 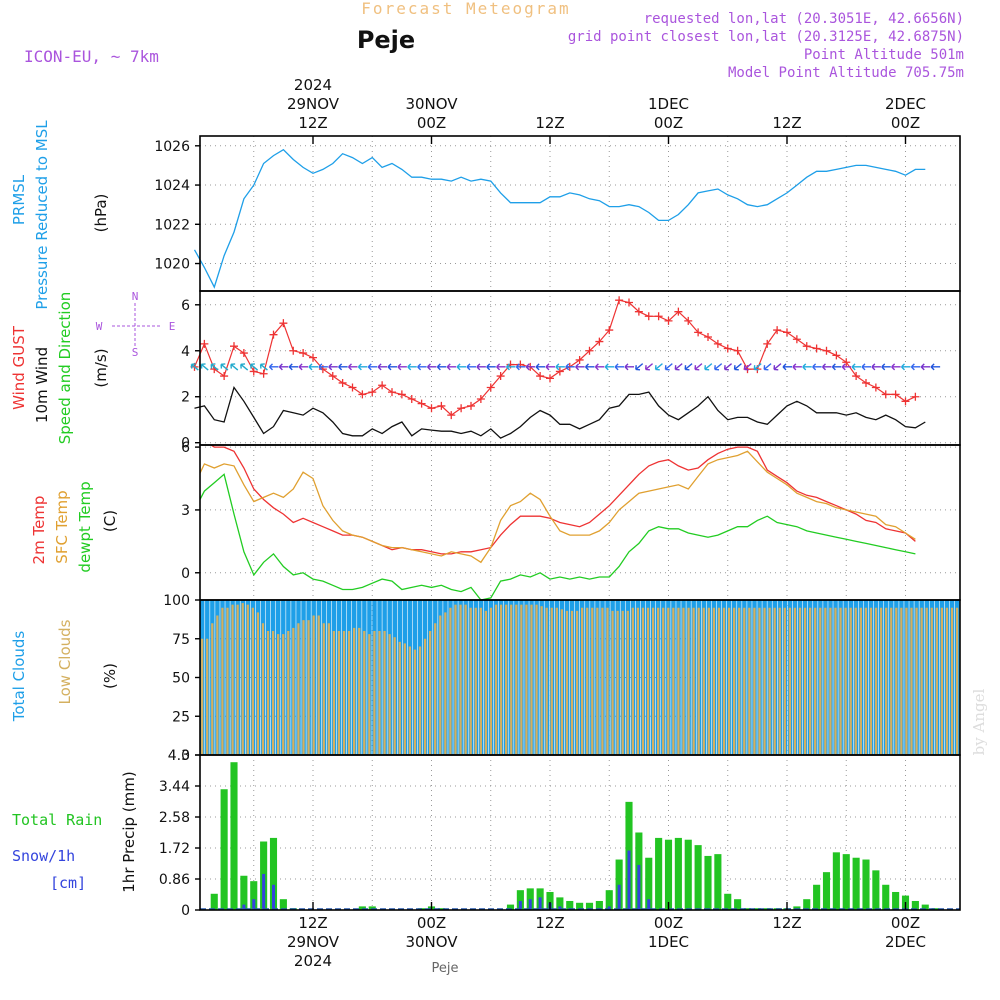 I want to click on y-tick-label: 0, so click(x=185, y=574).